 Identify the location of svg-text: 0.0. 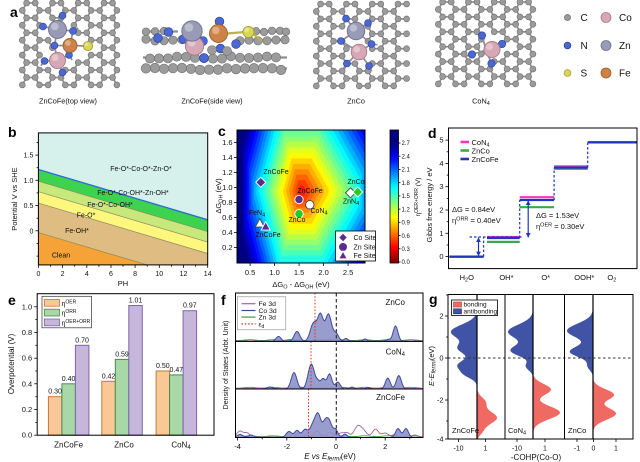
(406, 263).